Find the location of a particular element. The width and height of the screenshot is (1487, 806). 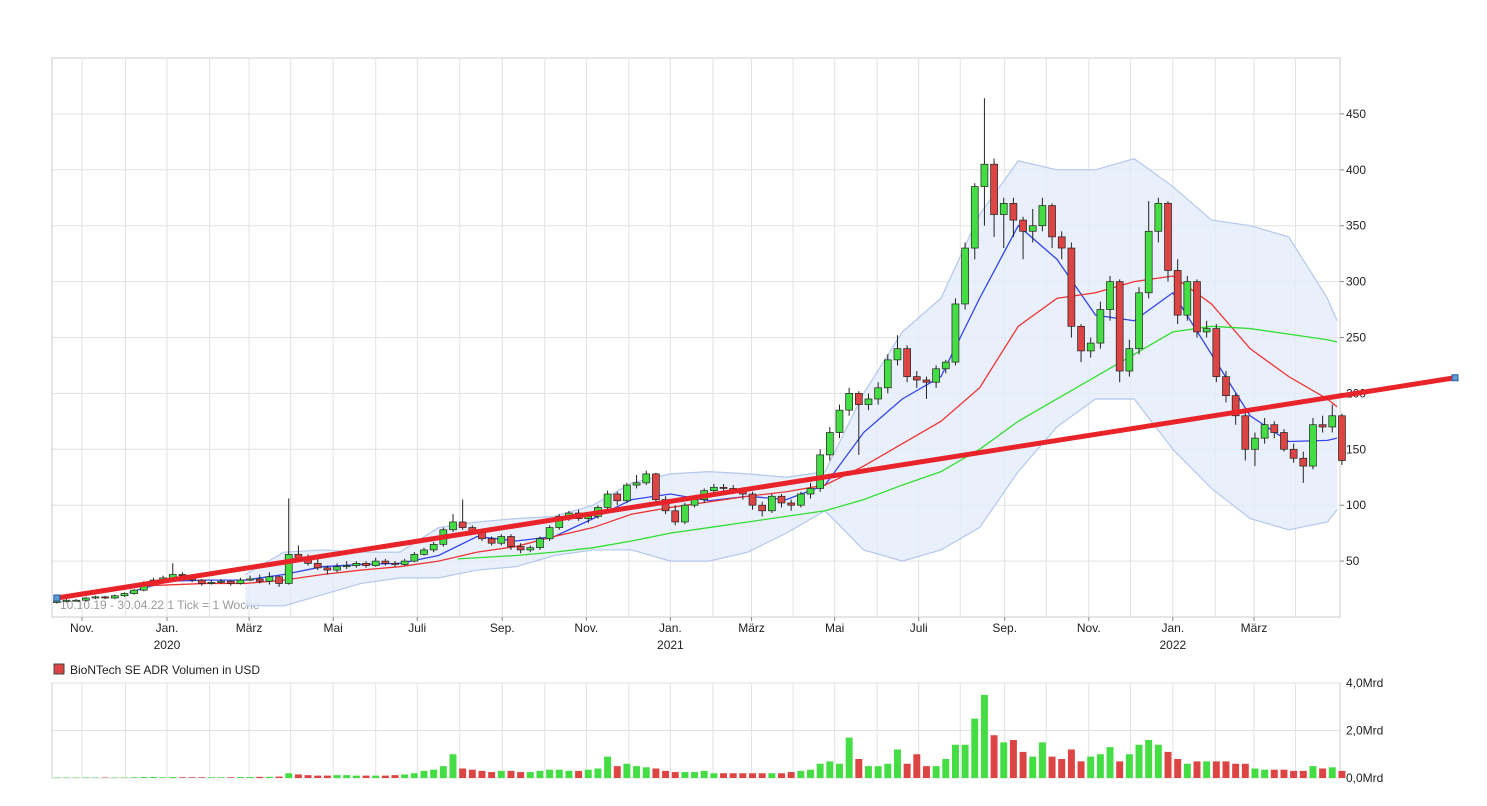

x-tick-label: Sep. is located at coordinates (502, 628).